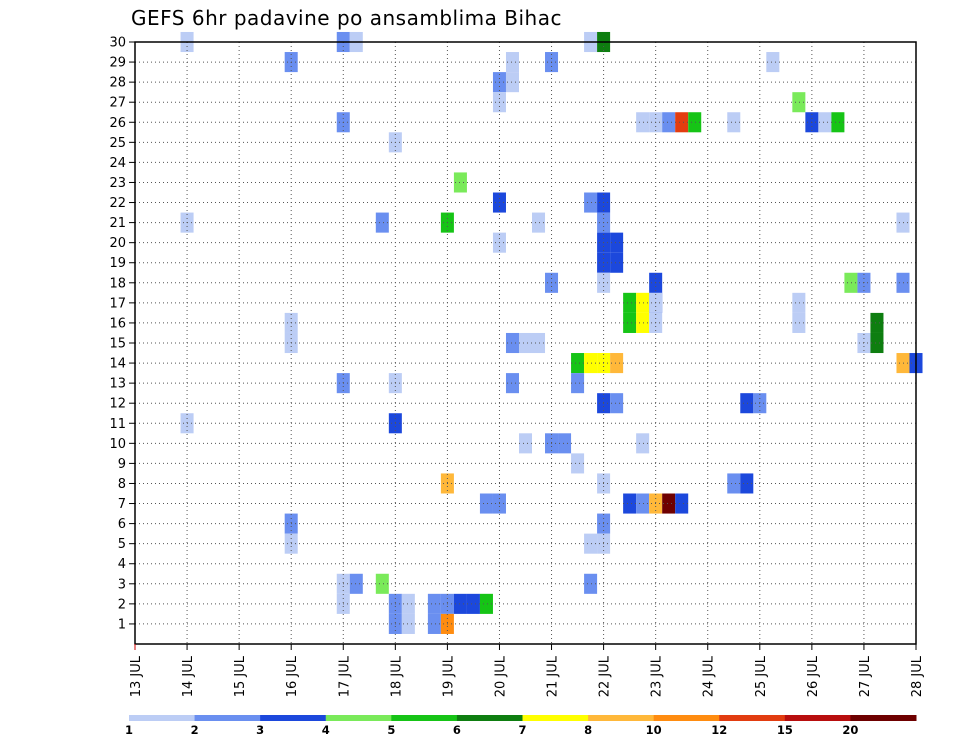 The image size is (960, 746). Describe the element at coordinates (122, 504) in the screenshot. I see `y-tick-label: 7` at that location.